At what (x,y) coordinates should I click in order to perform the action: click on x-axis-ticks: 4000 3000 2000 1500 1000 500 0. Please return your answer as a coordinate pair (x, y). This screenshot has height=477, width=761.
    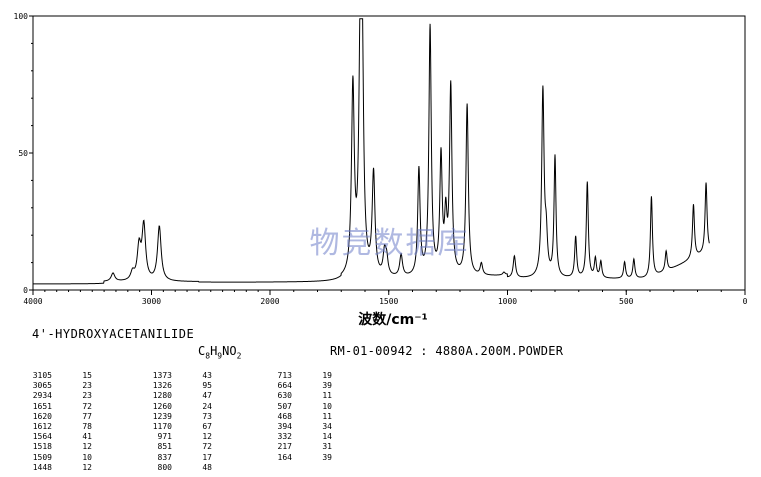
    Looking at the image, I should click on (385, 298).